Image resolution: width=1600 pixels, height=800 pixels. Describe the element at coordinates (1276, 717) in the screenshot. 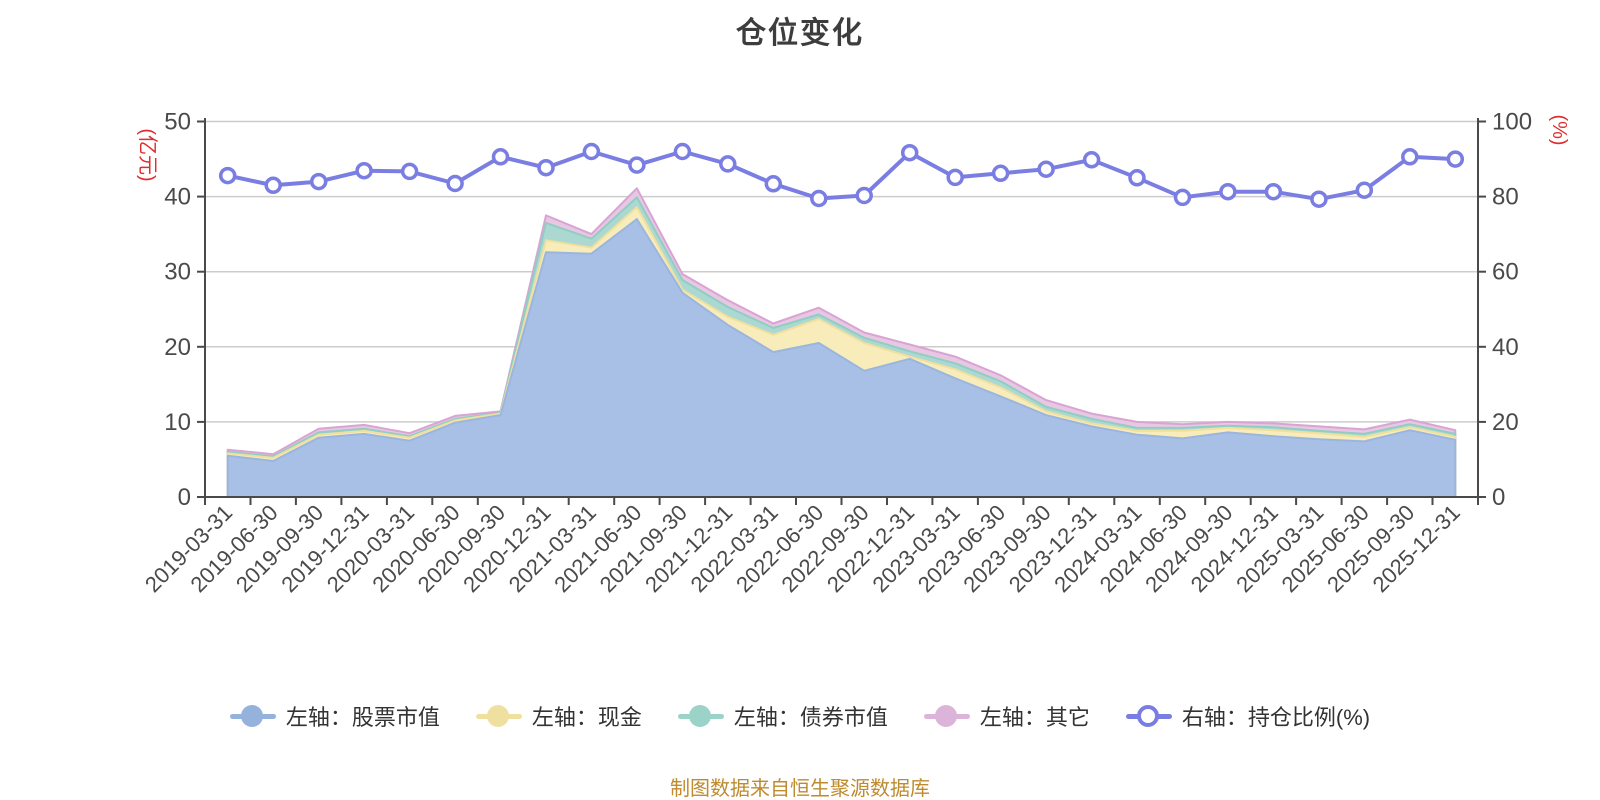

I see `legend-label: 右轴：持仓比例(%)` at that location.